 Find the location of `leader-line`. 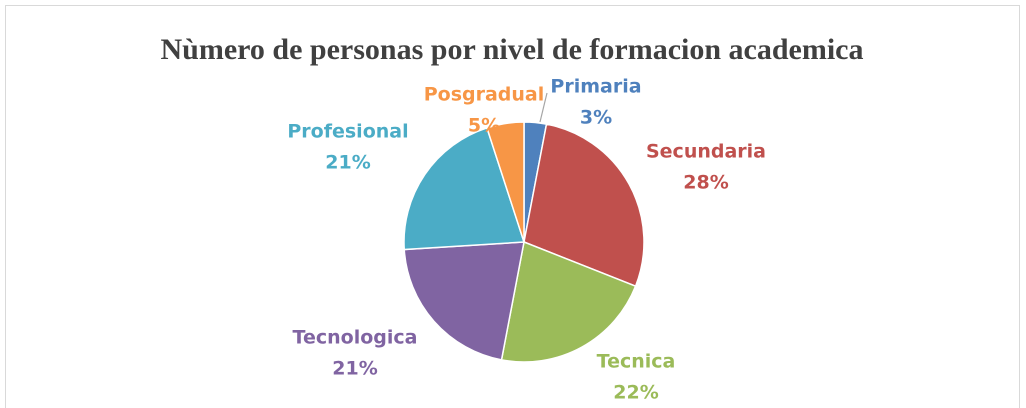

leader-line is located at coordinates (543, 107).